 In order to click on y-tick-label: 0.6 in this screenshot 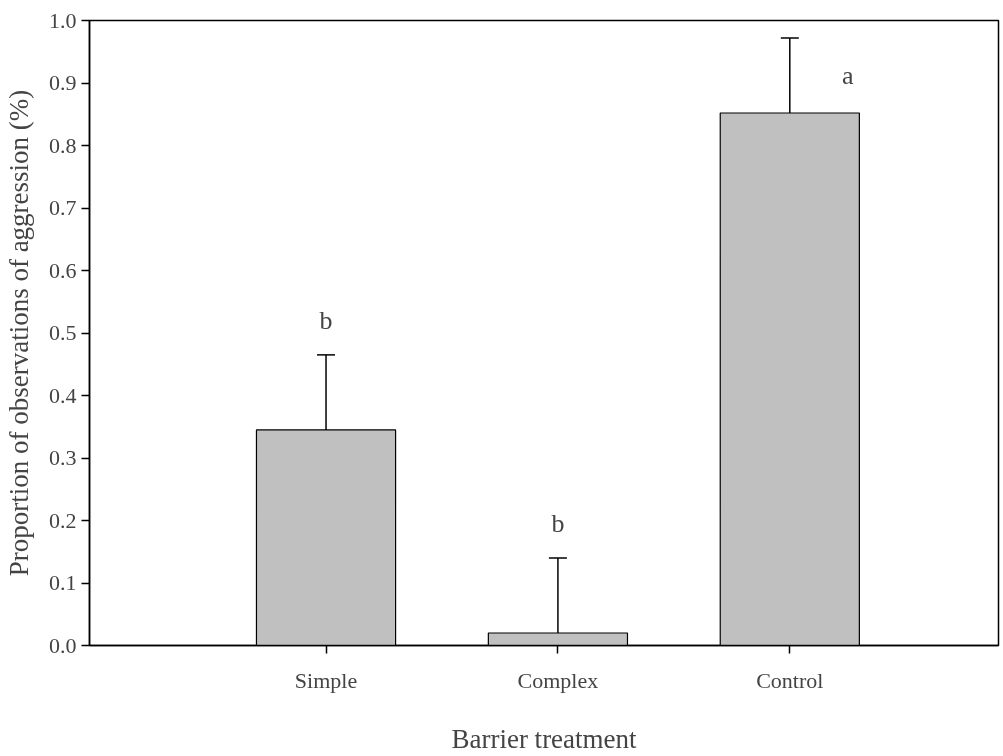, I will do `click(63, 270)`.